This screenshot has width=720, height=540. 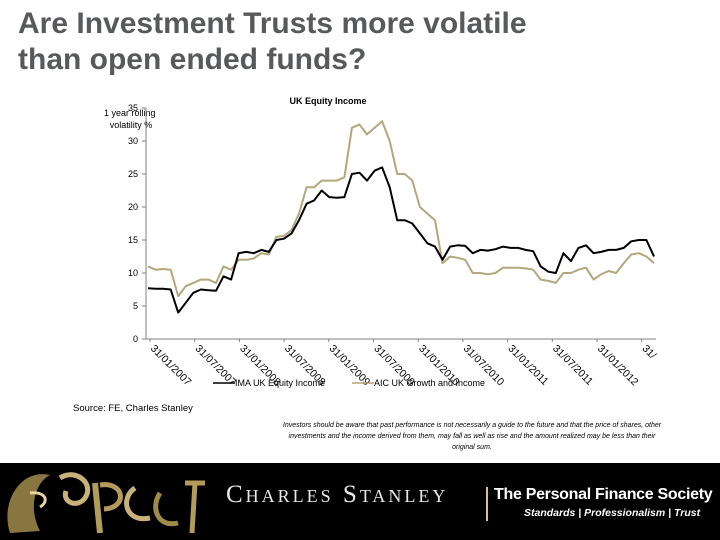 I want to click on charles-stanley-logo: Charles Stanley, so click(x=337, y=494).